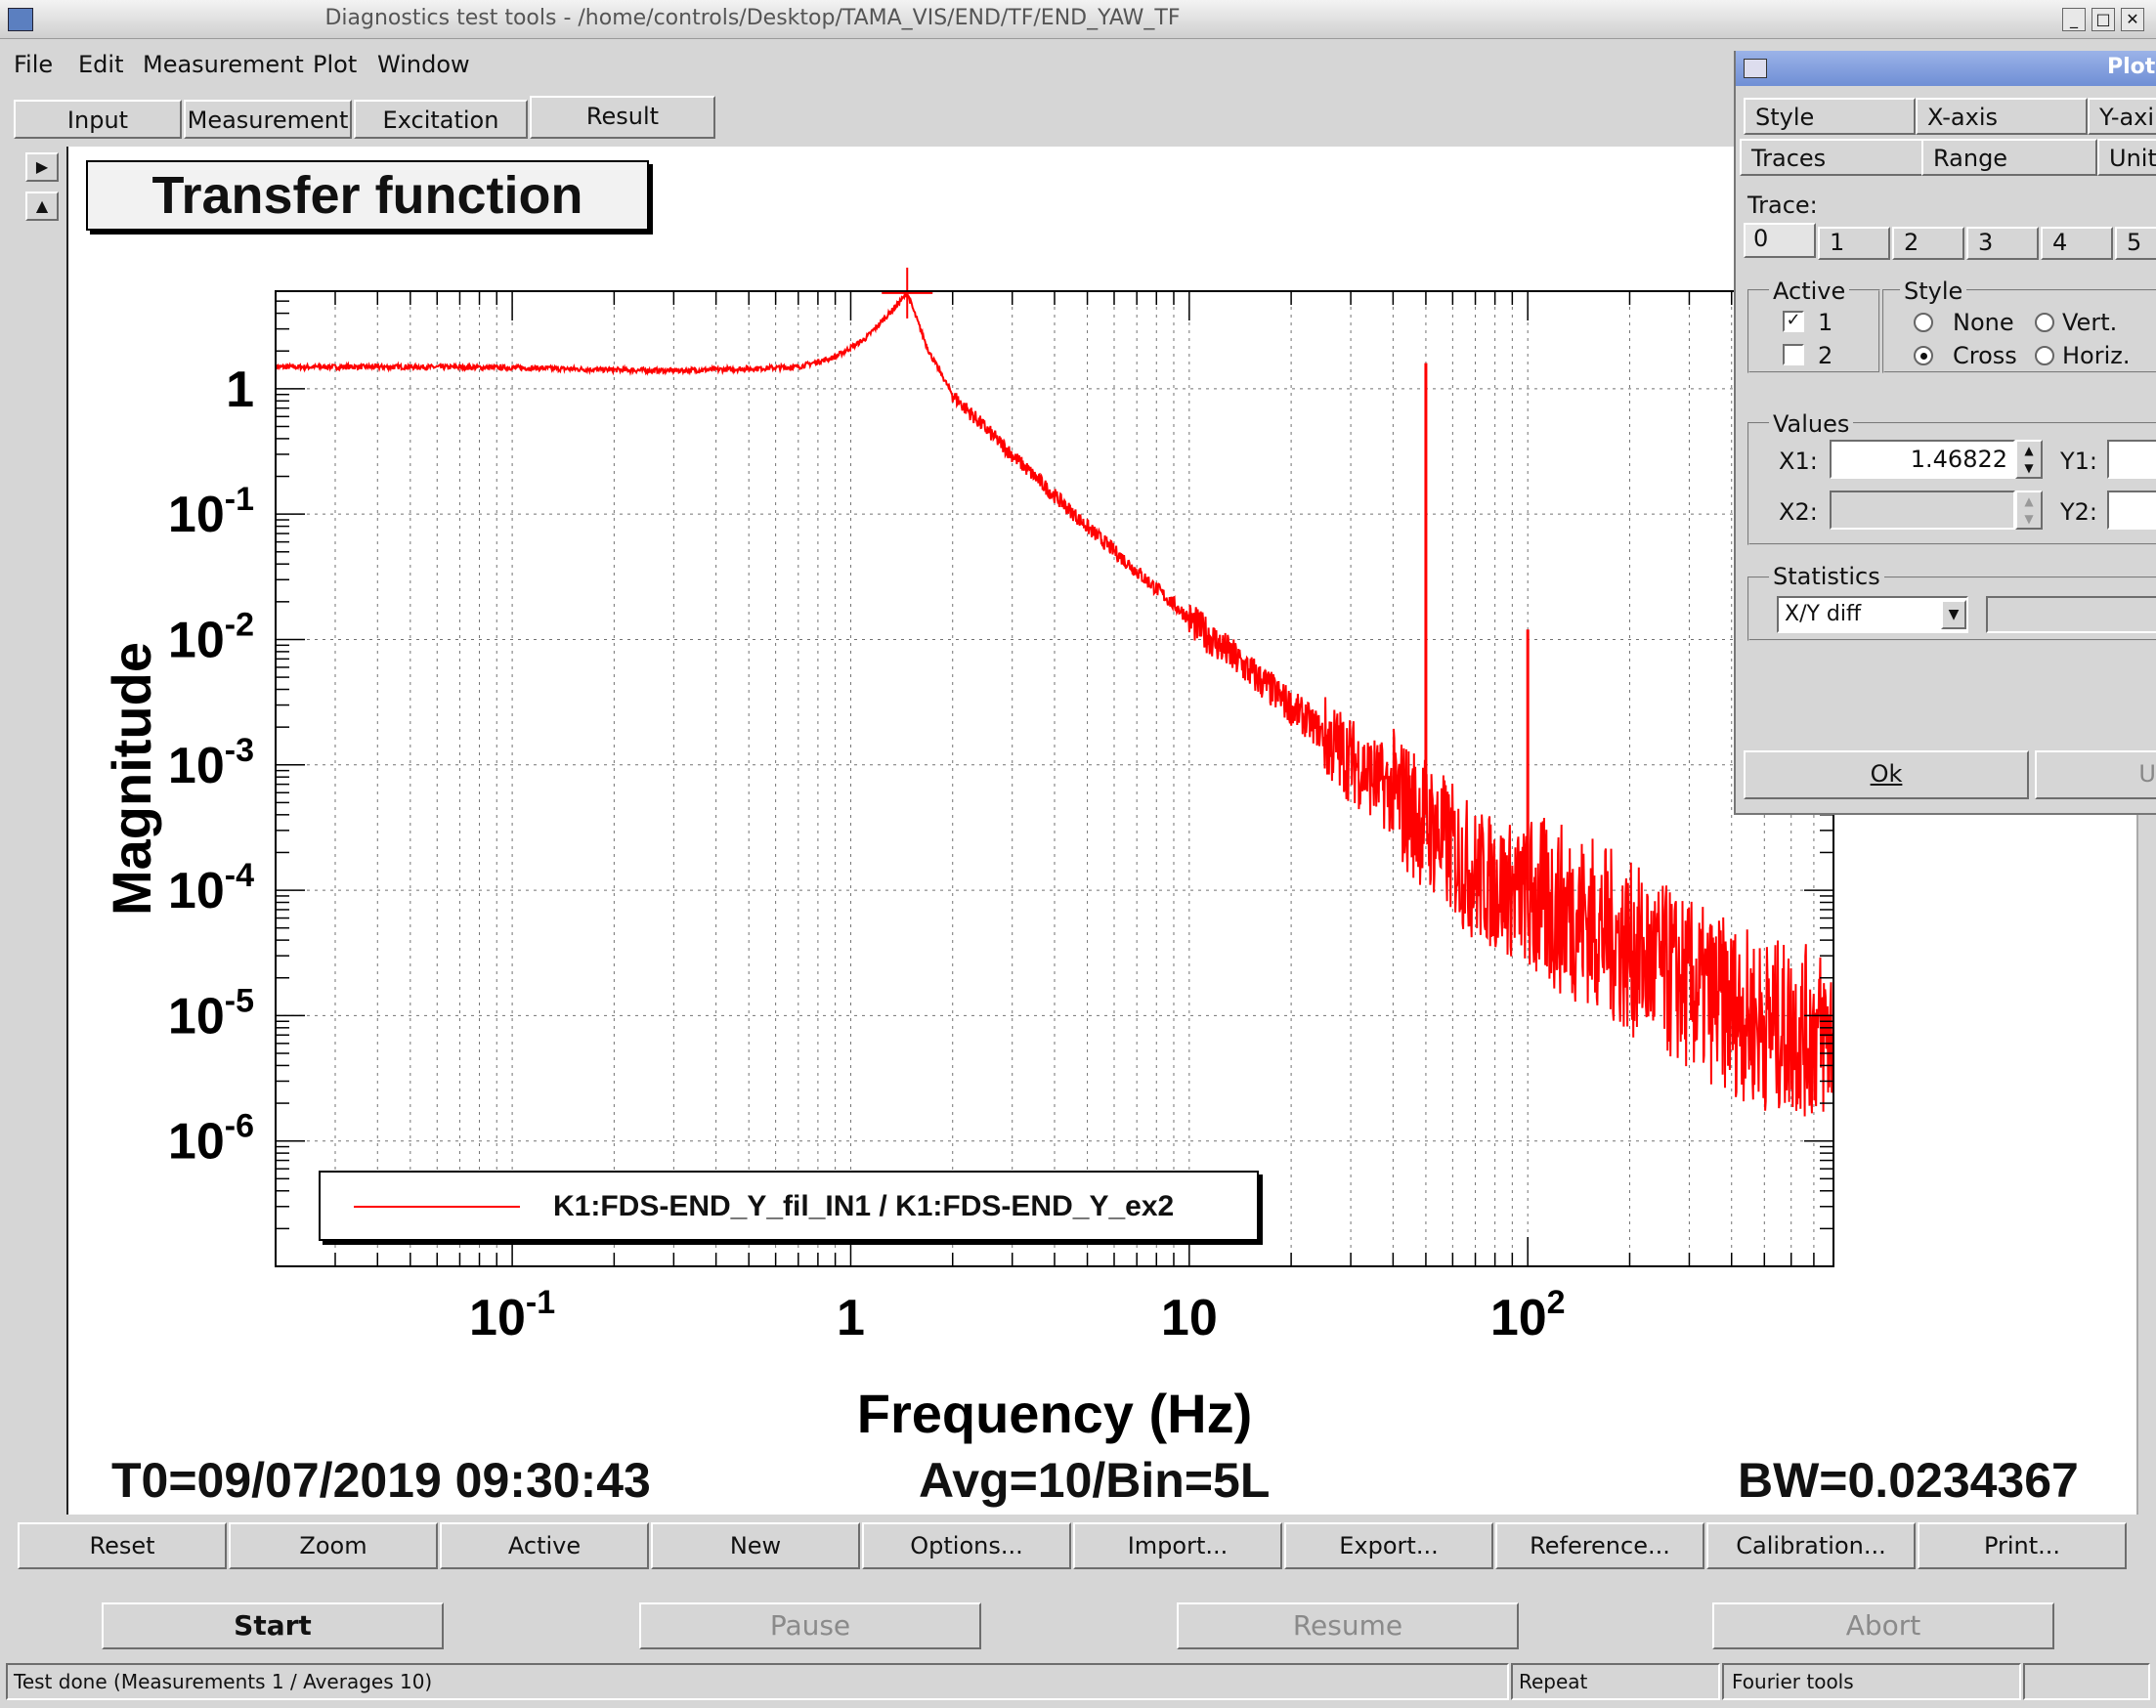 This screenshot has height=1708, width=2156. I want to click on style-none-radio, so click(1923, 322).